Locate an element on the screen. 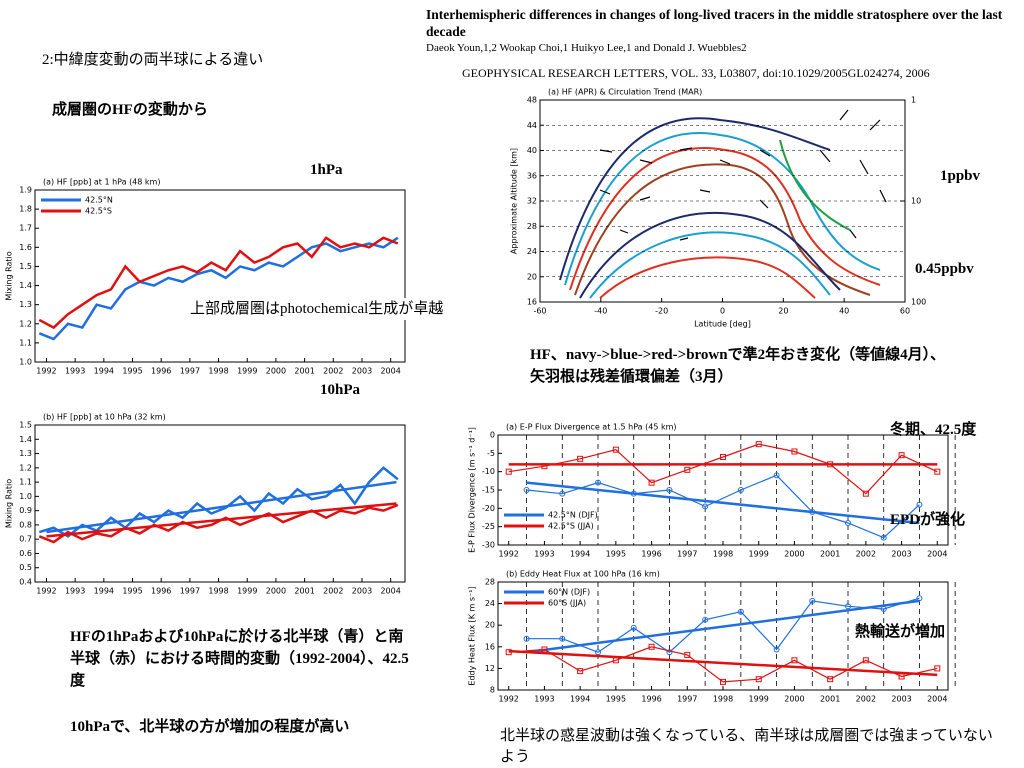 The image size is (1024, 768). arrow is located at coordinates (743, 175).